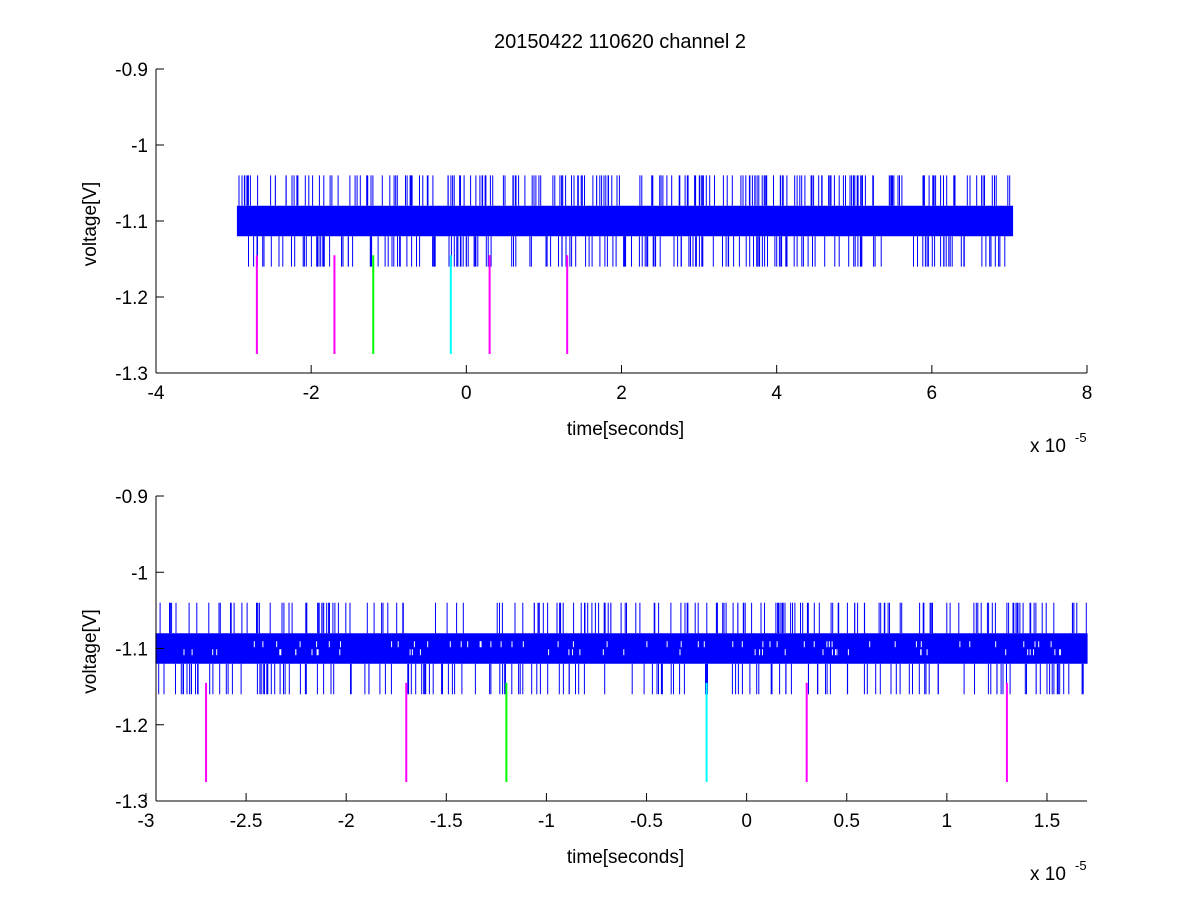 The width and height of the screenshot is (1200, 901). What do you see at coordinates (621, 393) in the screenshot?
I see `x-tick-label: 2` at bounding box center [621, 393].